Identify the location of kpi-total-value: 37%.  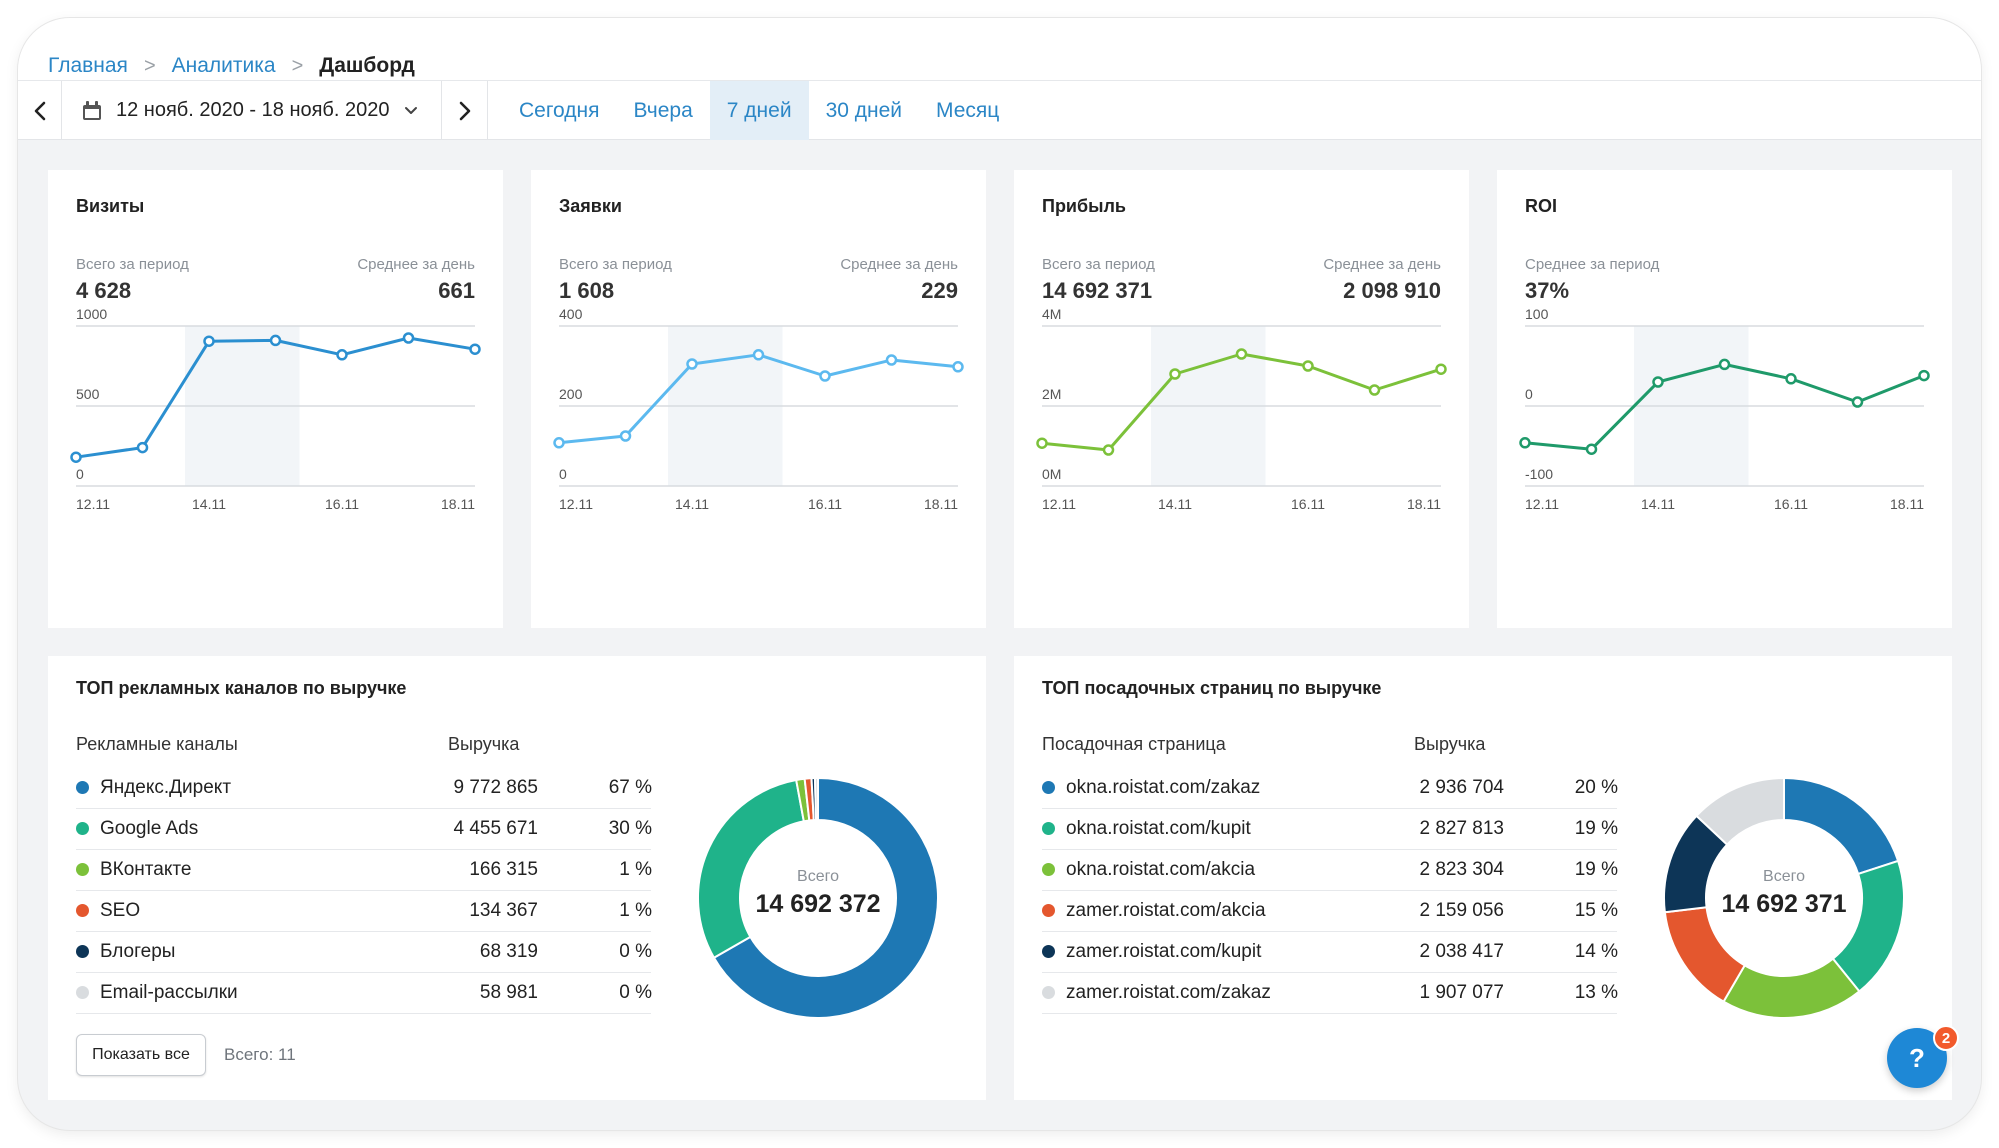
(1547, 290).